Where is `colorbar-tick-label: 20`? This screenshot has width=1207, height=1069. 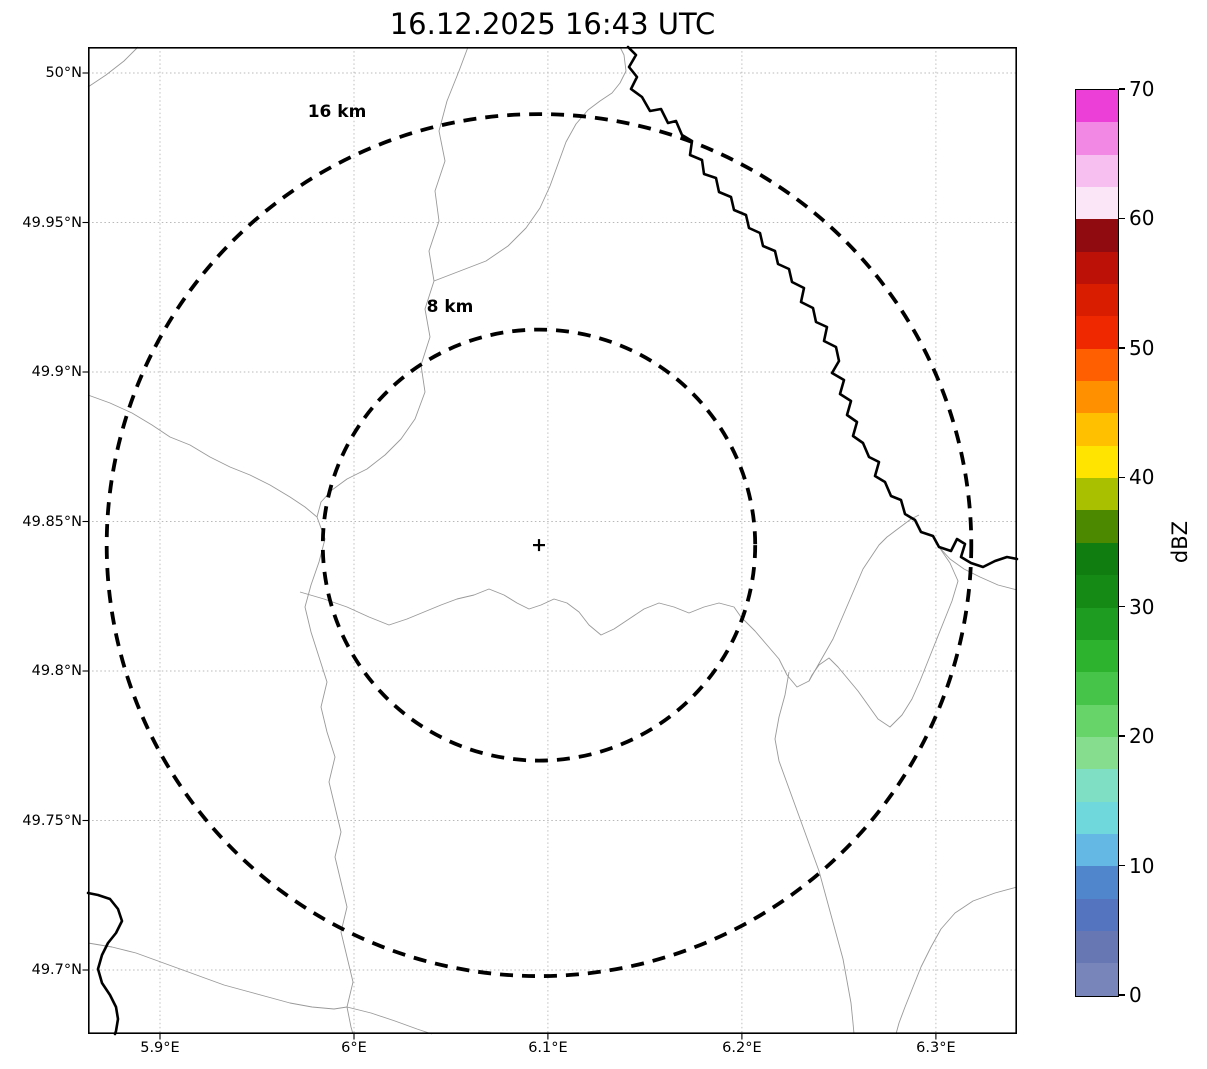 colorbar-tick-label: 20 is located at coordinates (1142, 736).